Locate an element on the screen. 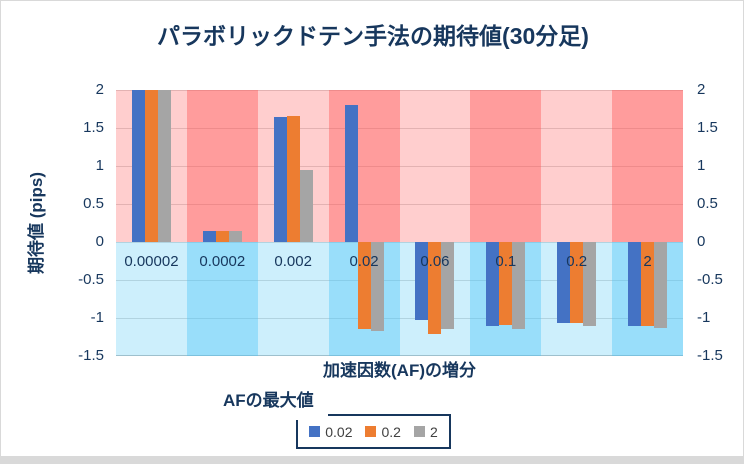 This screenshot has height=464, width=744. bar-series-2-cat-0.00002 is located at coordinates (164, 166).